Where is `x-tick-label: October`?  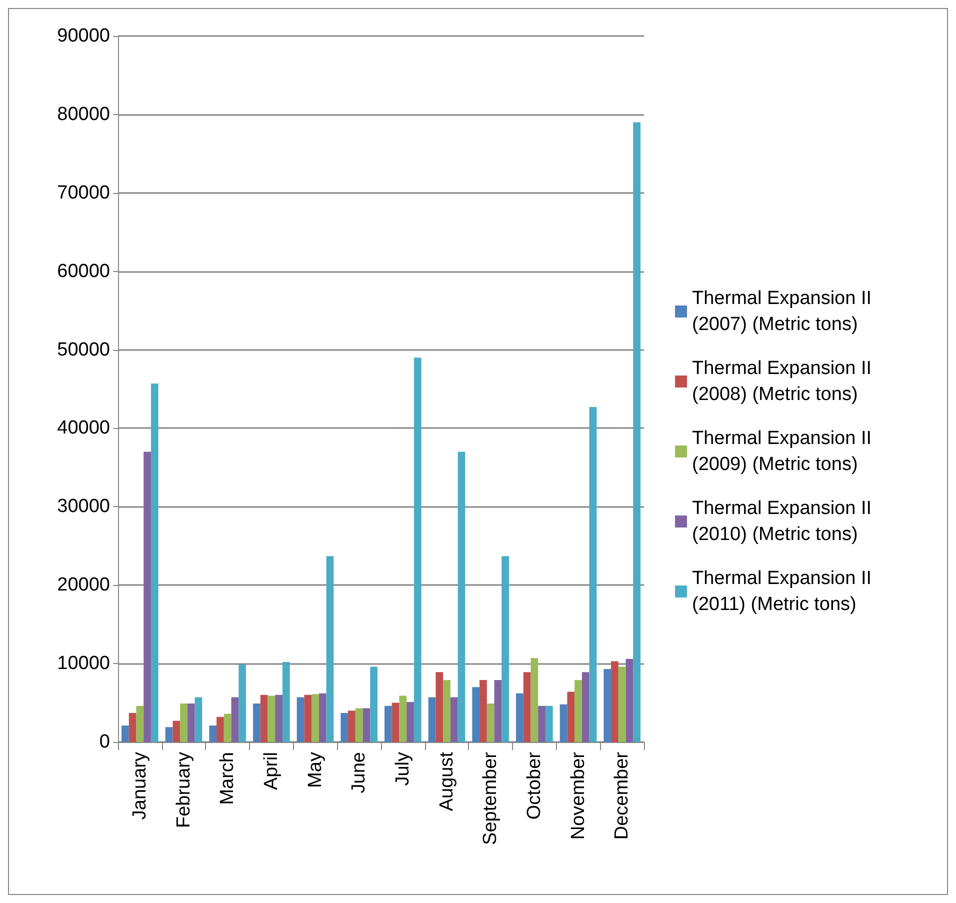 x-tick-label: October is located at coordinates (534, 785).